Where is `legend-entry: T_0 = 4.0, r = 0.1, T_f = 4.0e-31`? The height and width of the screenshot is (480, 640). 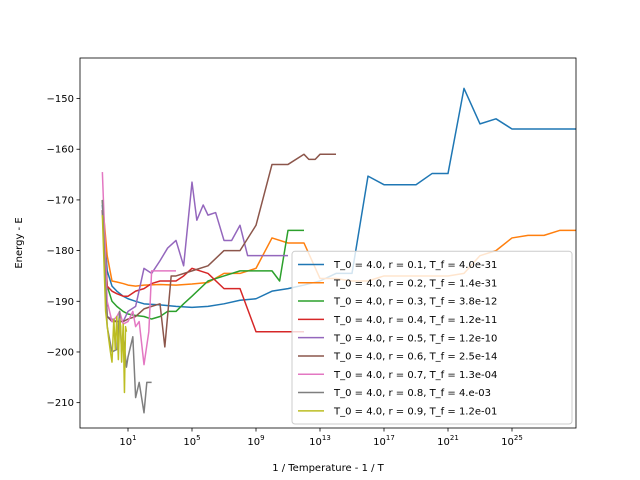
legend-entry: T_0 = 4.0, r = 0.1, T_f = 4.0e-31 is located at coordinates (415, 265).